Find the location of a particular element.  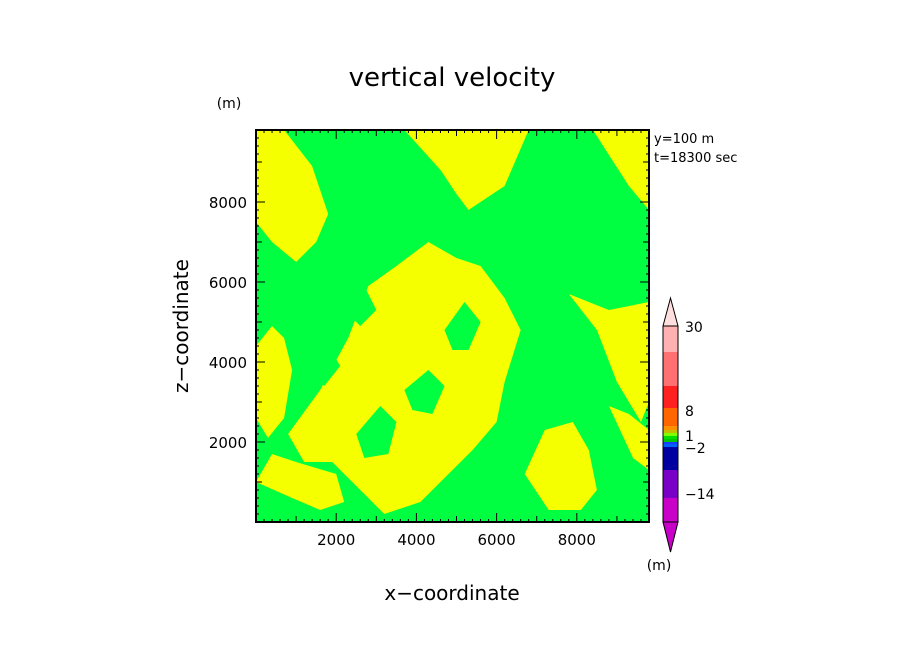

x-tick-label: 4000 is located at coordinates (416, 540).